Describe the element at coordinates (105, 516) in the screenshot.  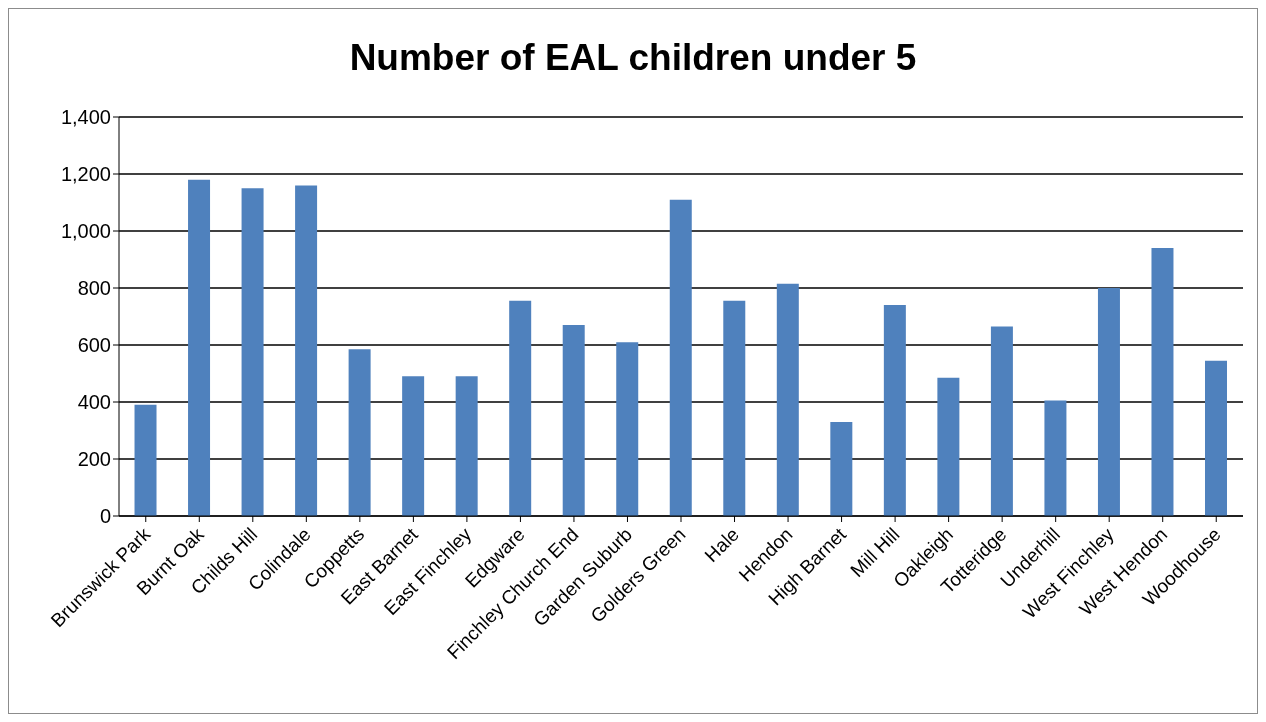
I see `y-tick-label: 0` at that location.